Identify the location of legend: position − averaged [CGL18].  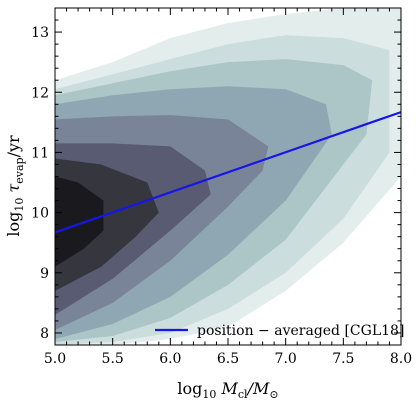
(279, 331).